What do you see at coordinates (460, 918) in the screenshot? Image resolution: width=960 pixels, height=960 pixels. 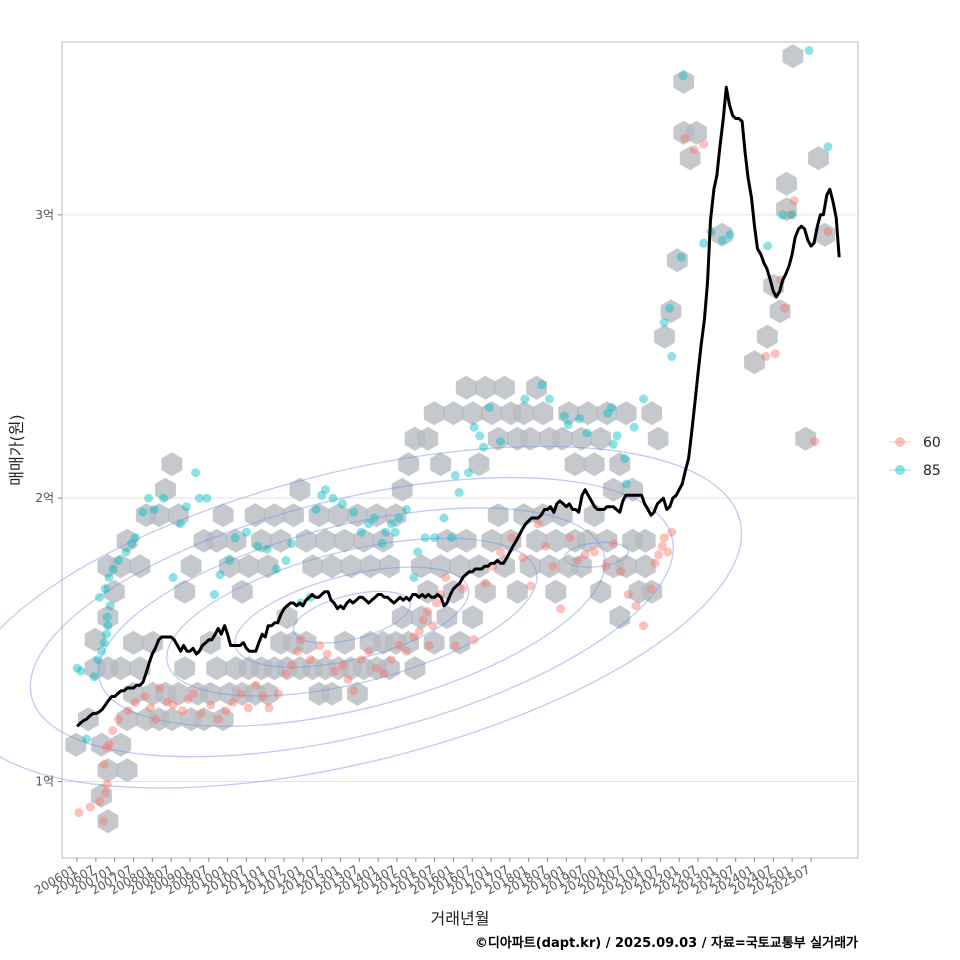 I see `x-axis-title: 거래년월` at bounding box center [460, 918].